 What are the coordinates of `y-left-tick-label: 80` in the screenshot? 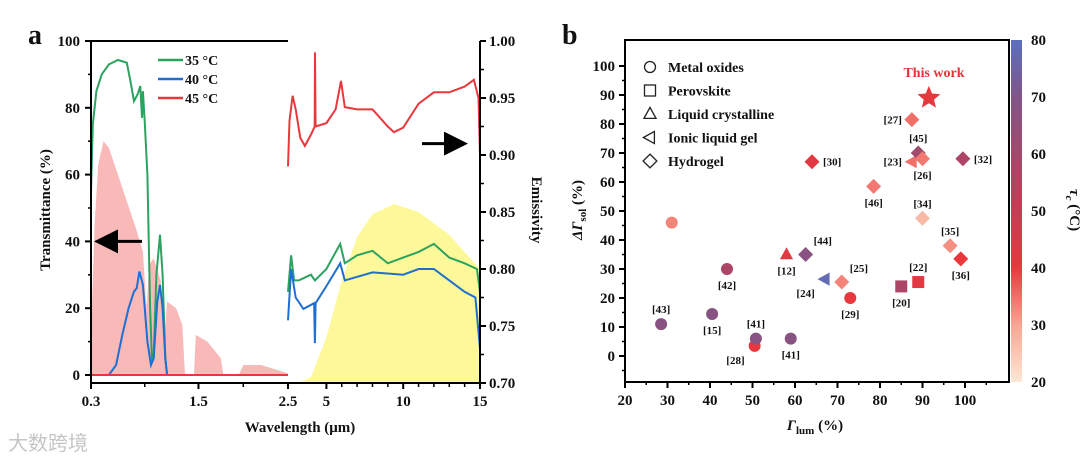 It's located at (72, 109).